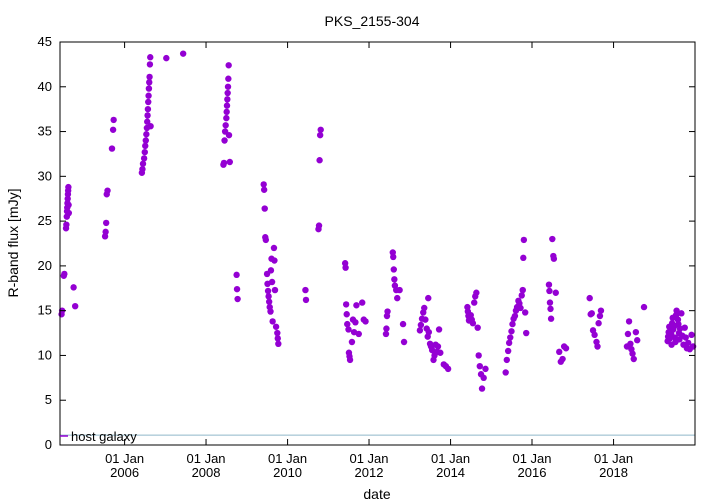 The height and width of the screenshot is (504, 720). I want to click on y-tick-label: 30, so click(45, 175).